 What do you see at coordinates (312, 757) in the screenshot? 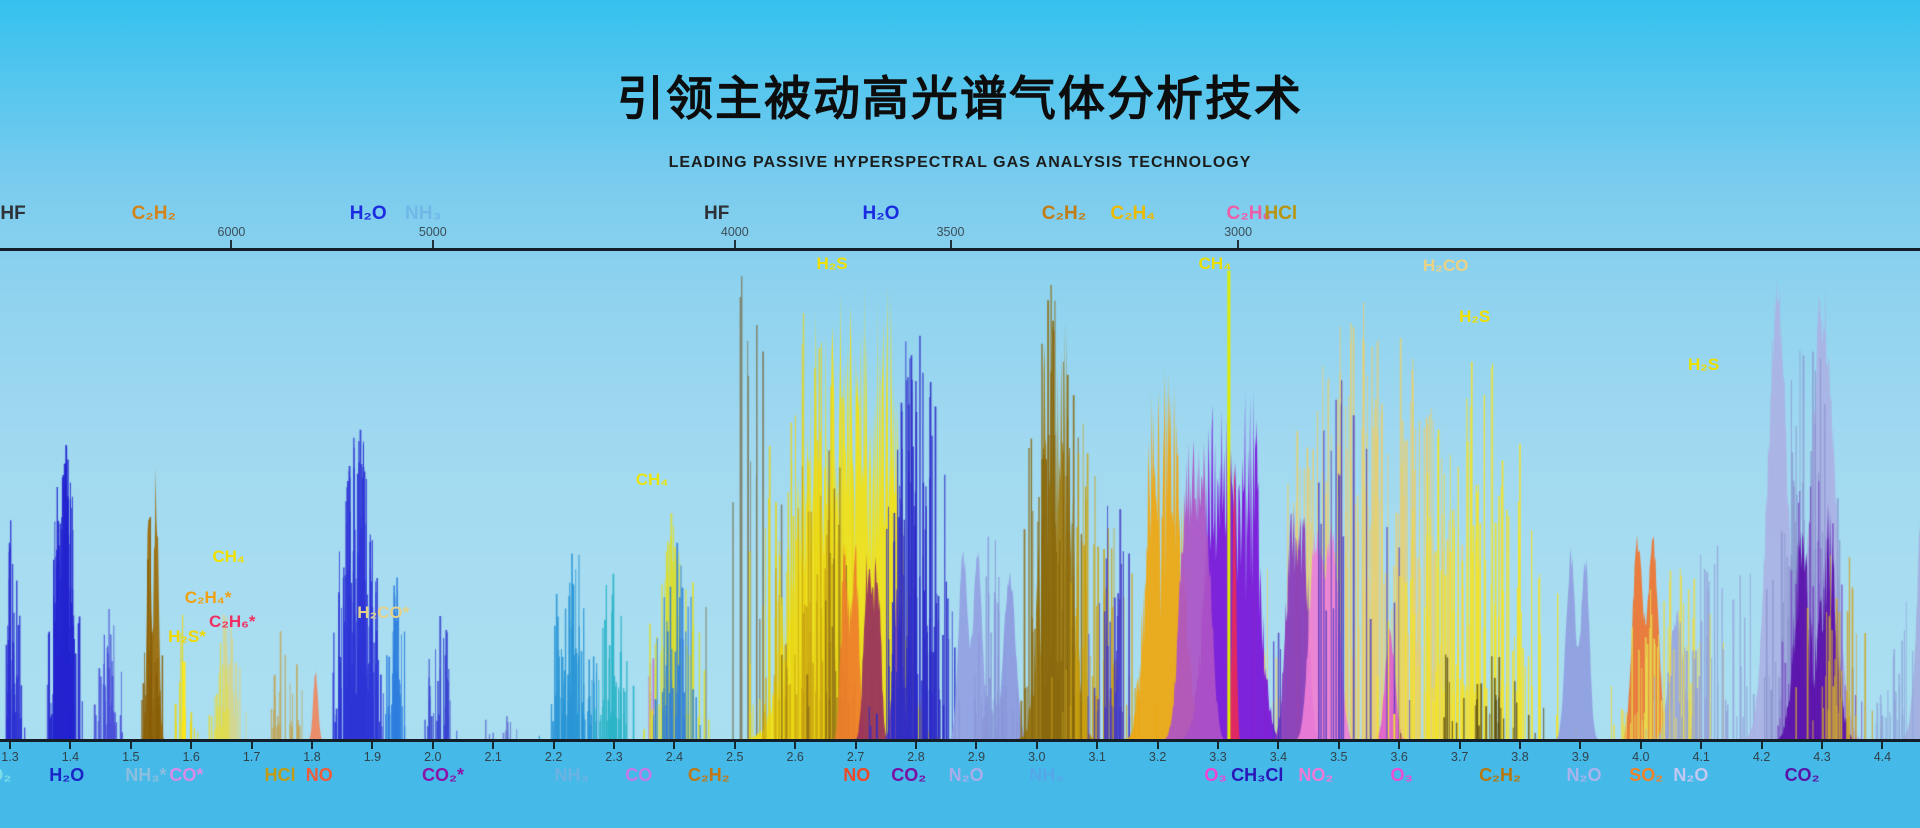
I see `bottom-axis-tick-label: 1.8` at bounding box center [312, 757].